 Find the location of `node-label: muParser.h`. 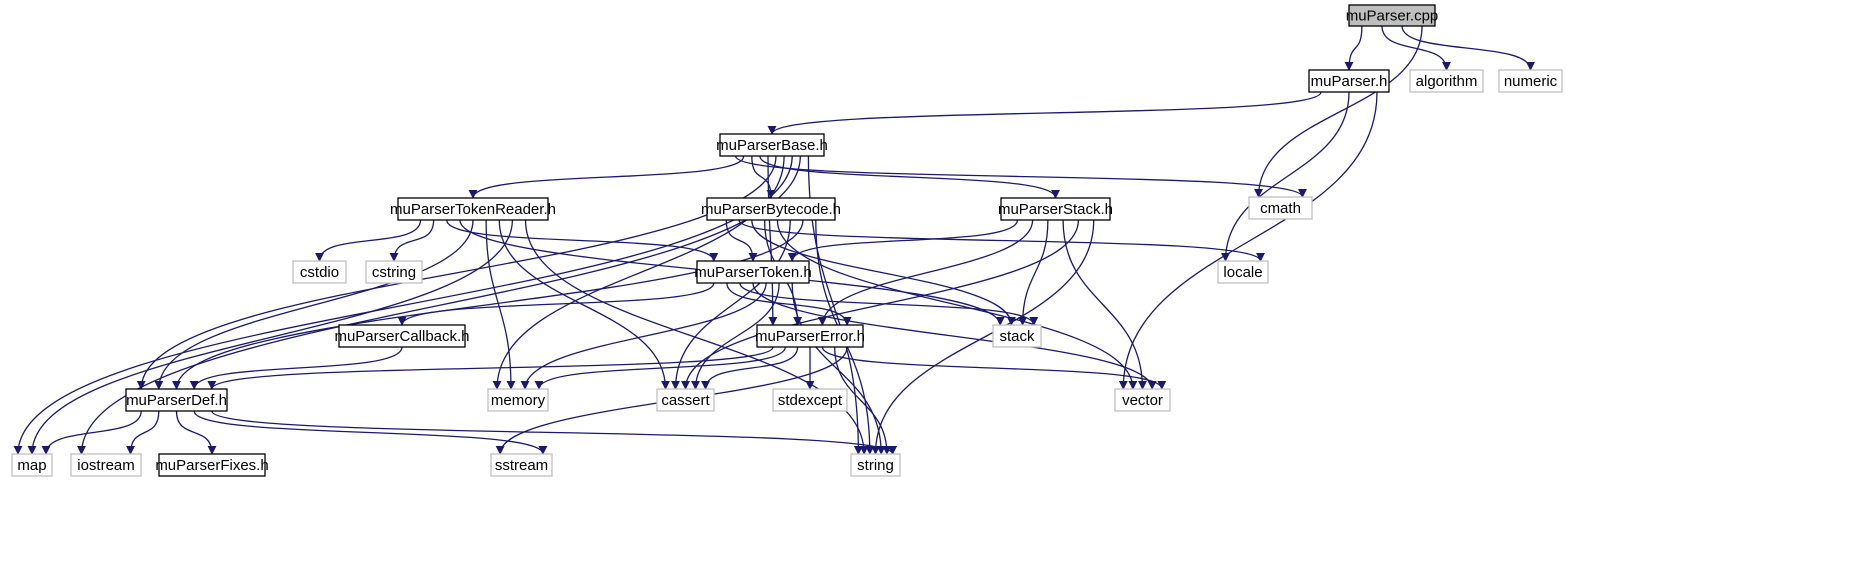

node-label: muParser.h is located at coordinates (1349, 81).